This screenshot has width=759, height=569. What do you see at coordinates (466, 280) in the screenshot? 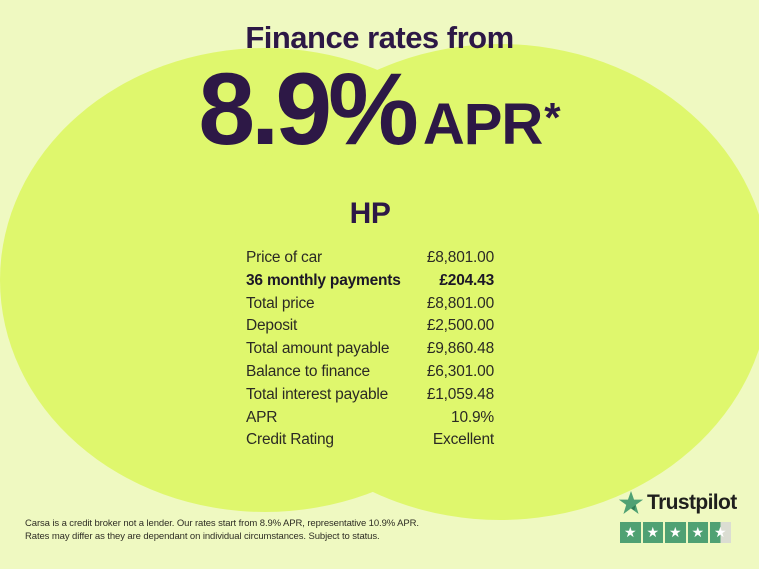
I see `row-value: £204.43` at bounding box center [466, 280].